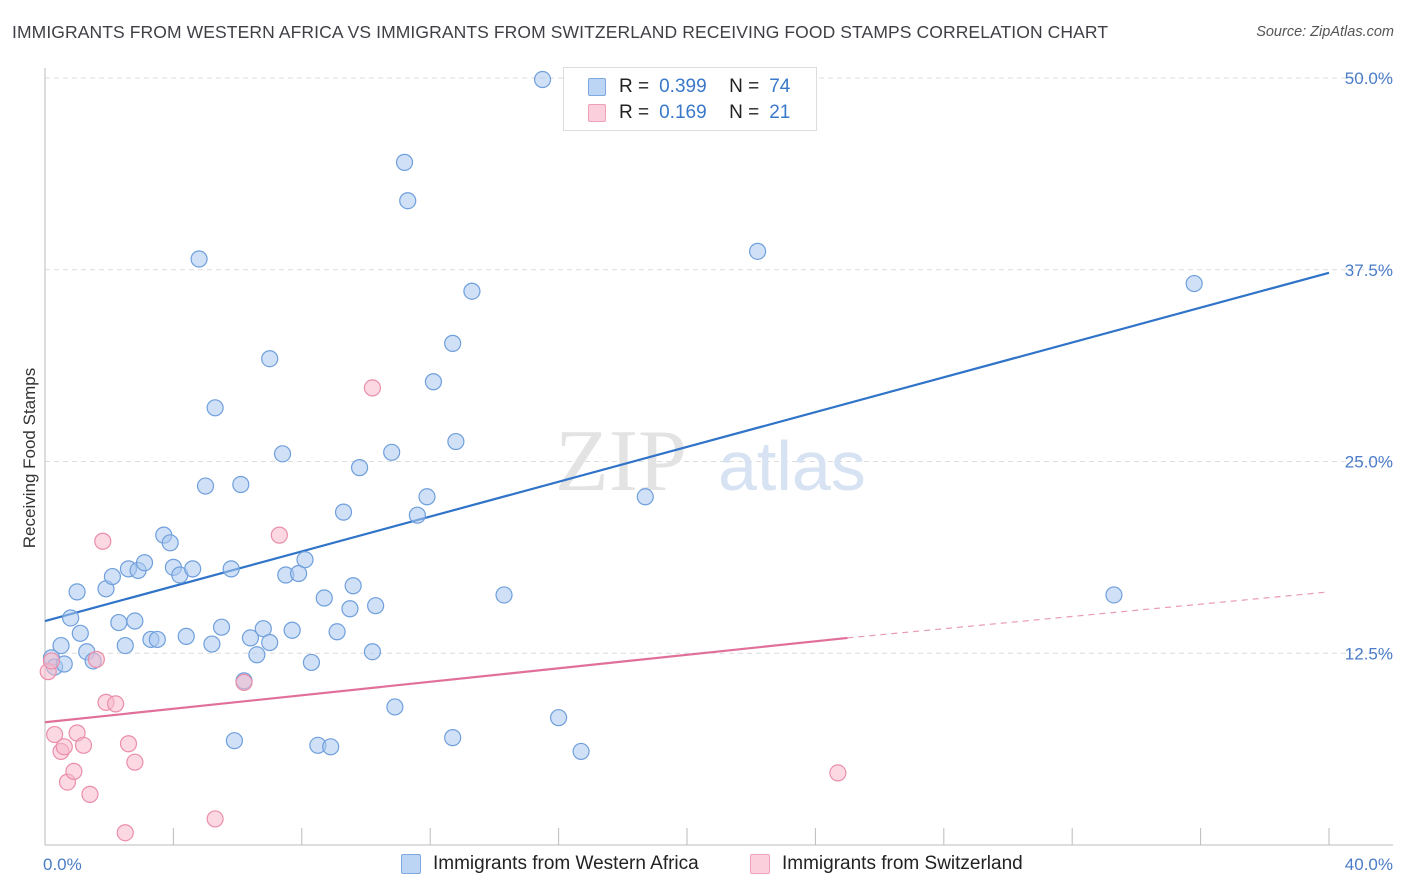  I want to click on legend-r-value: 0.169, so click(683, 112).